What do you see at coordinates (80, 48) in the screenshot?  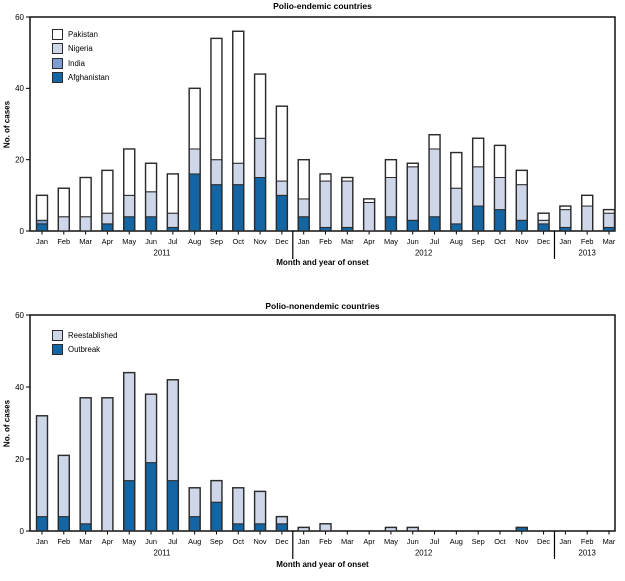 I see `legend-item-nigeria: Nigeria` at bounding box center [80, 48].